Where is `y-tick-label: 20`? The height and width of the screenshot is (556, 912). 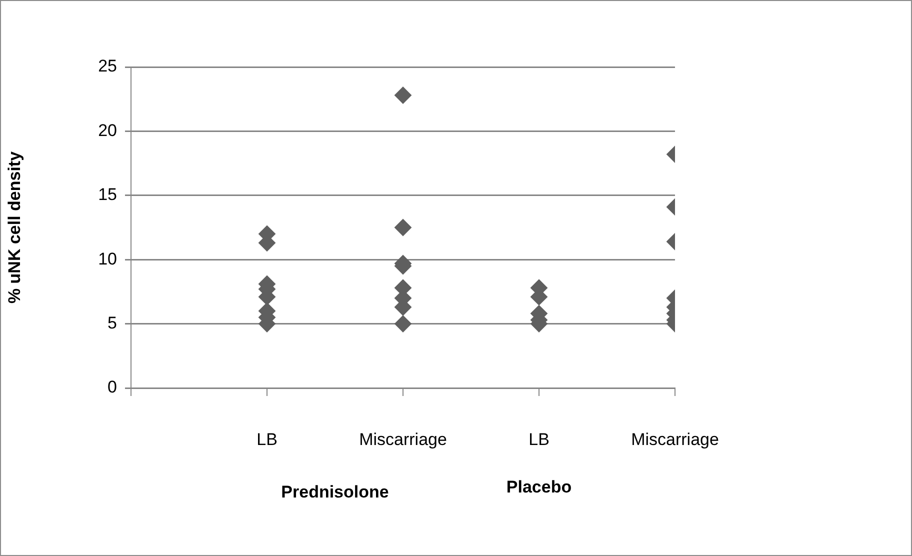 y-tick-label: 20 is located at coordinates (107, 130).